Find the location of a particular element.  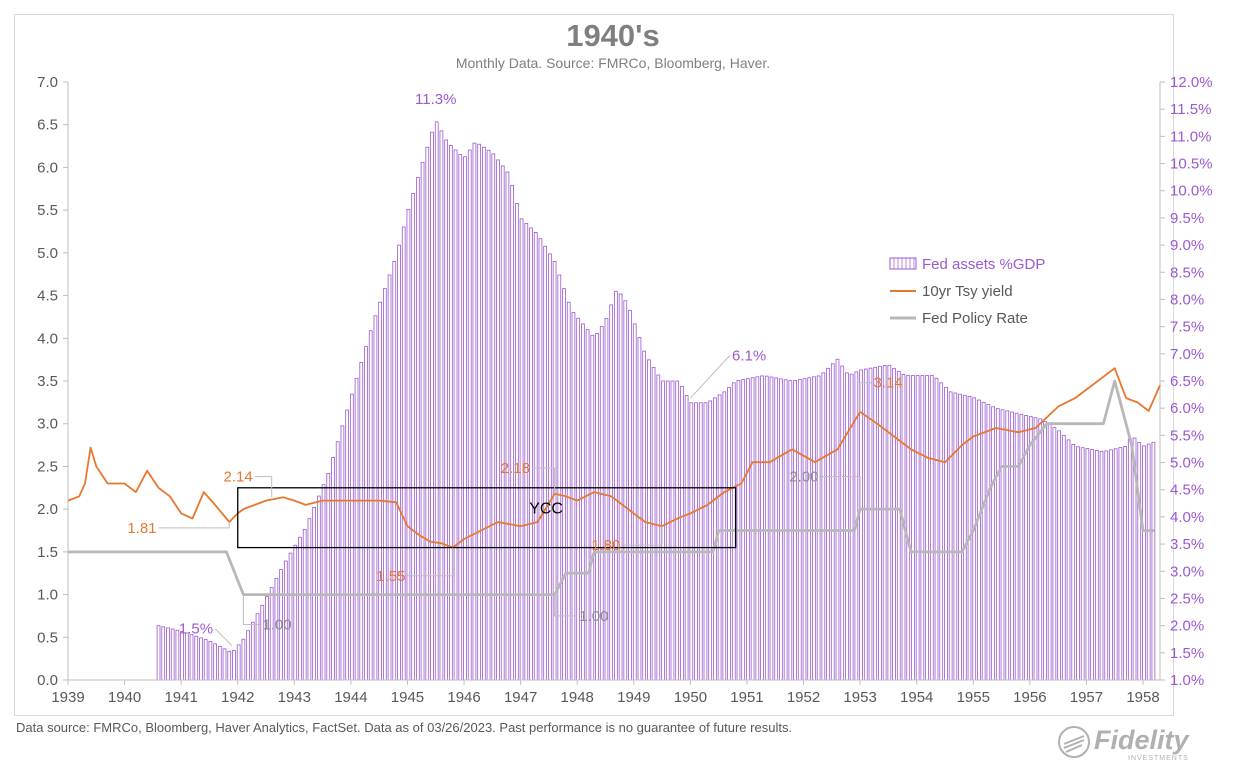

y-right-tick-label: 1.5% is located at coordinates (1187, 653).